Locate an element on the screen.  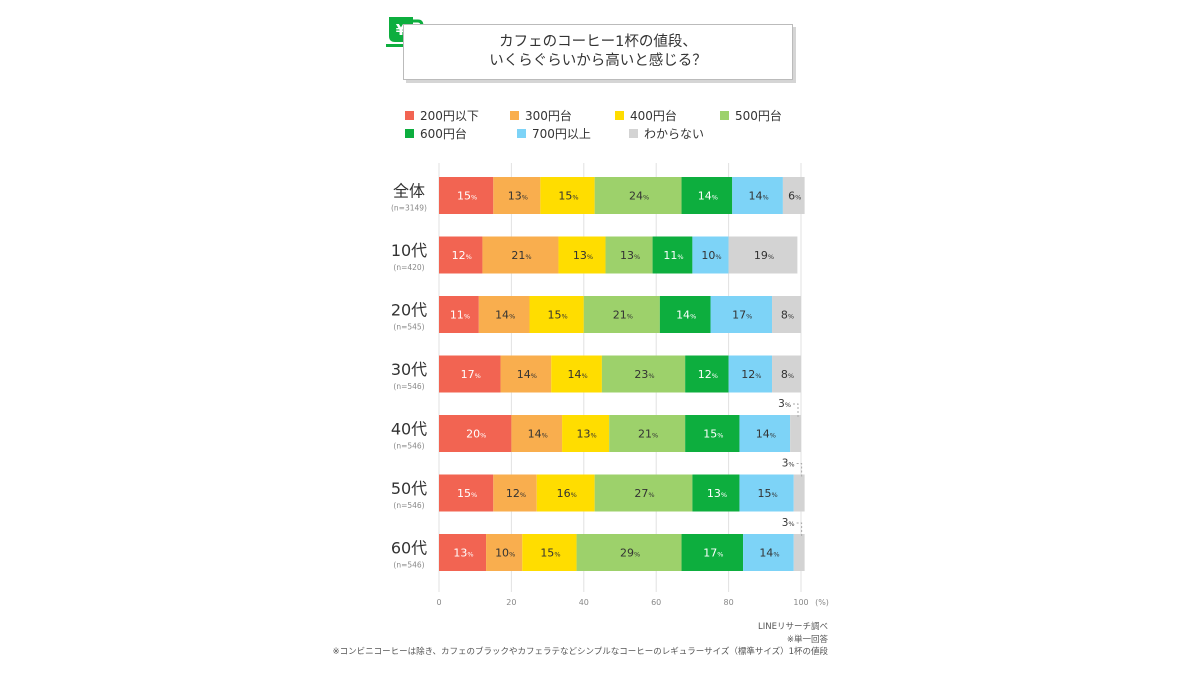
x-tick-label: 0 is located at coordinates (438, 602).